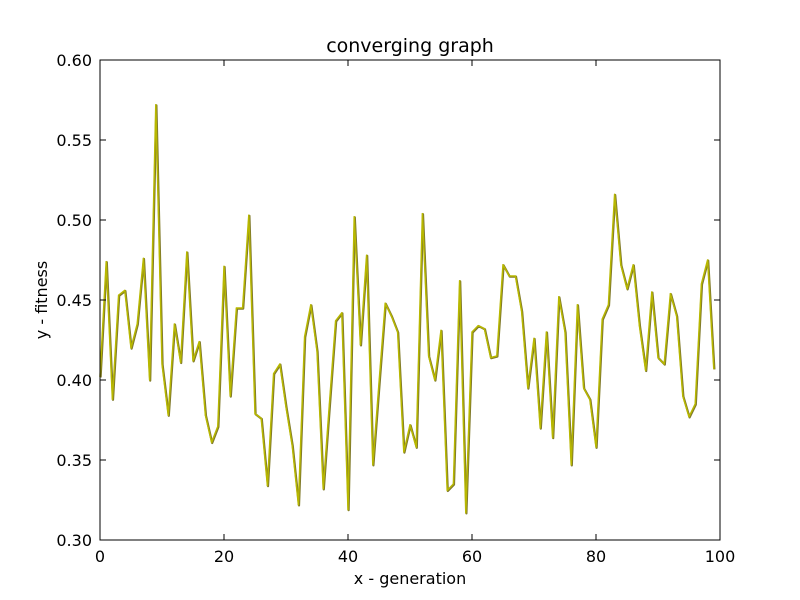  Describe the element at coordinates (720, 556) in the screenshot. I see `x-tick-label: 100` at that location.